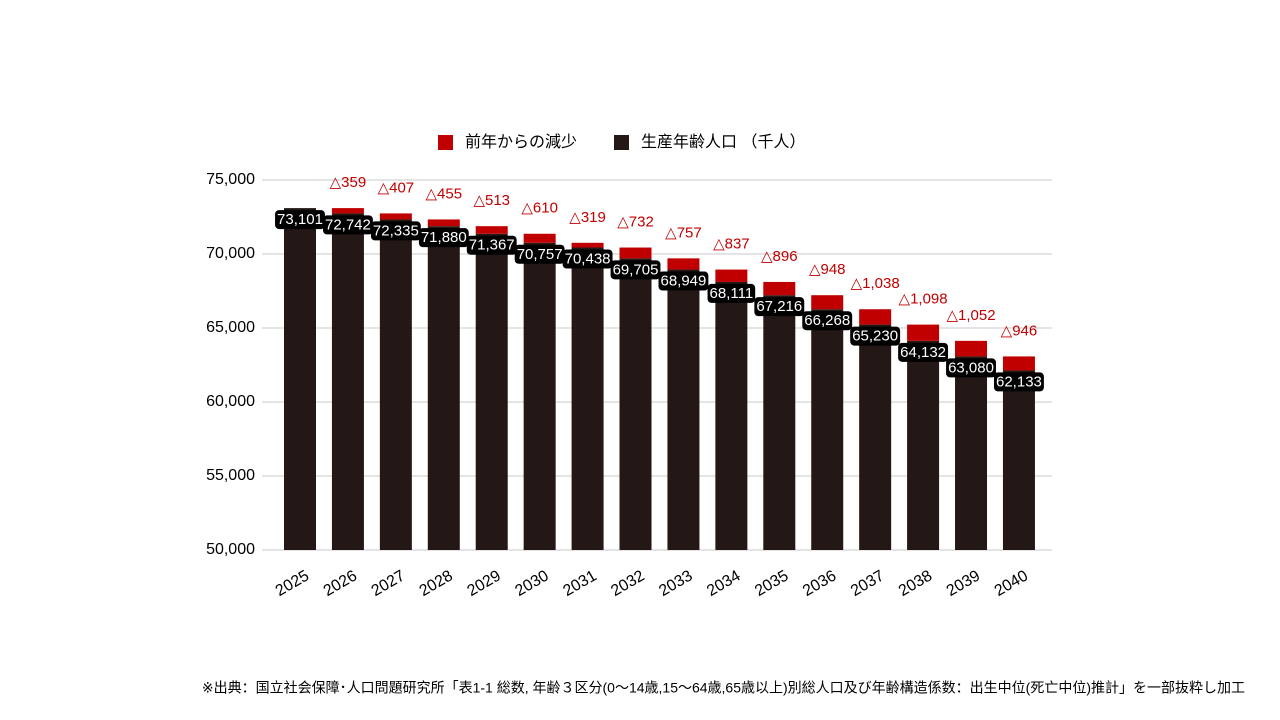 The image size is (1280, 720). I want to click on value-label: 71,880, so click(444, 237).